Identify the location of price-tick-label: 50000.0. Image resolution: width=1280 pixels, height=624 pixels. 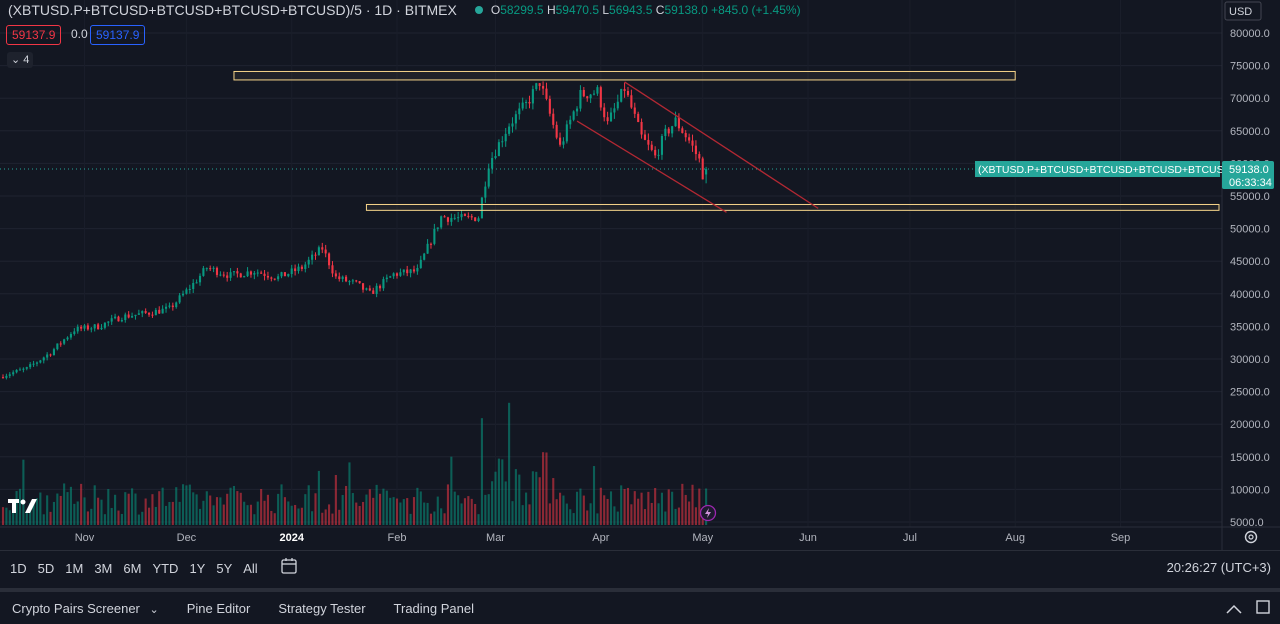
(1250, 230).